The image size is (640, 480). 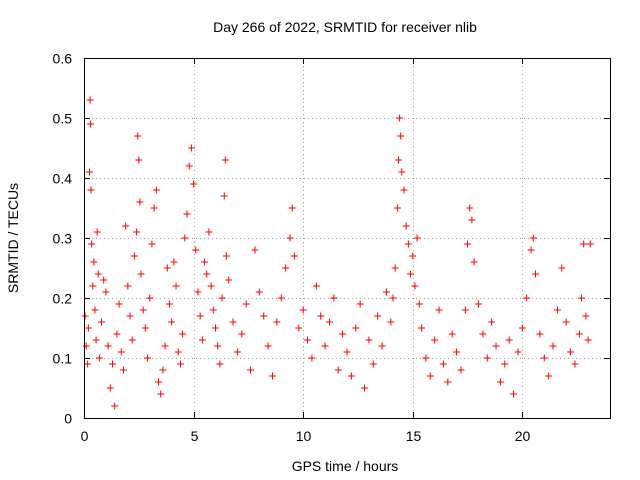 What do you see at coordinates (63, 119) in the screenshot?
I see `y-tick-label: 0.5` at bounding box center [63, 119].